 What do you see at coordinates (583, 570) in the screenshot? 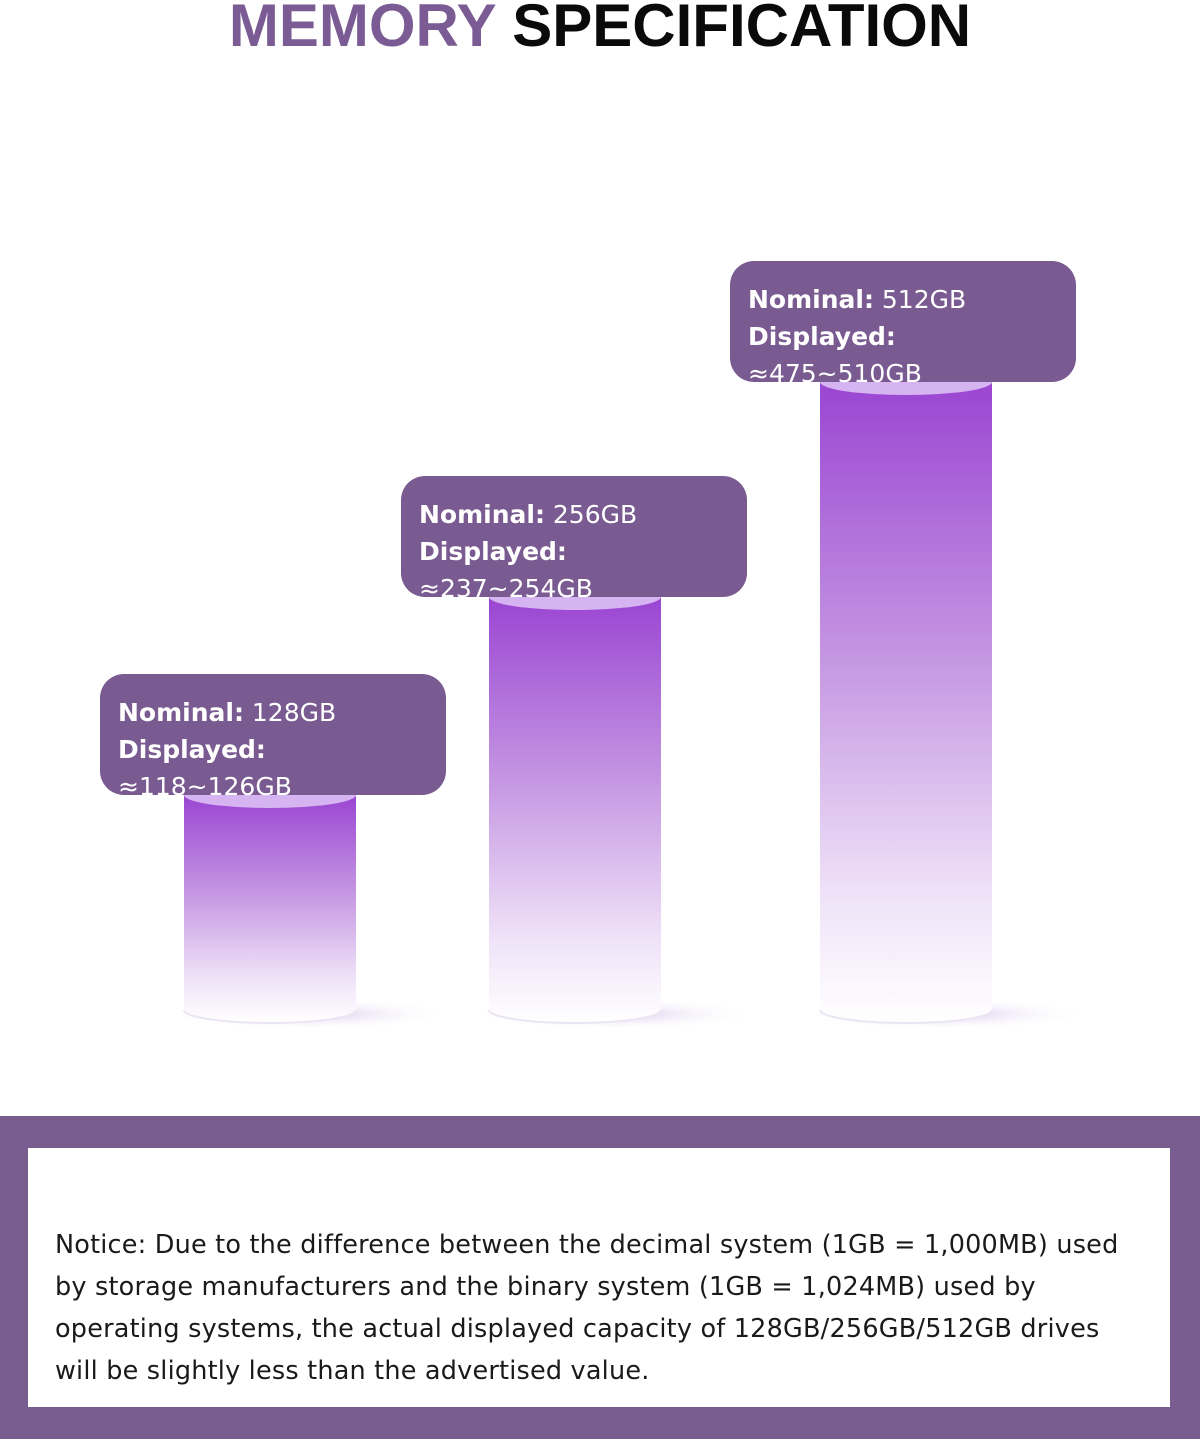
I see `displayed-line: Displayed: ≈237~254GB` at bounding box center [583, 570].